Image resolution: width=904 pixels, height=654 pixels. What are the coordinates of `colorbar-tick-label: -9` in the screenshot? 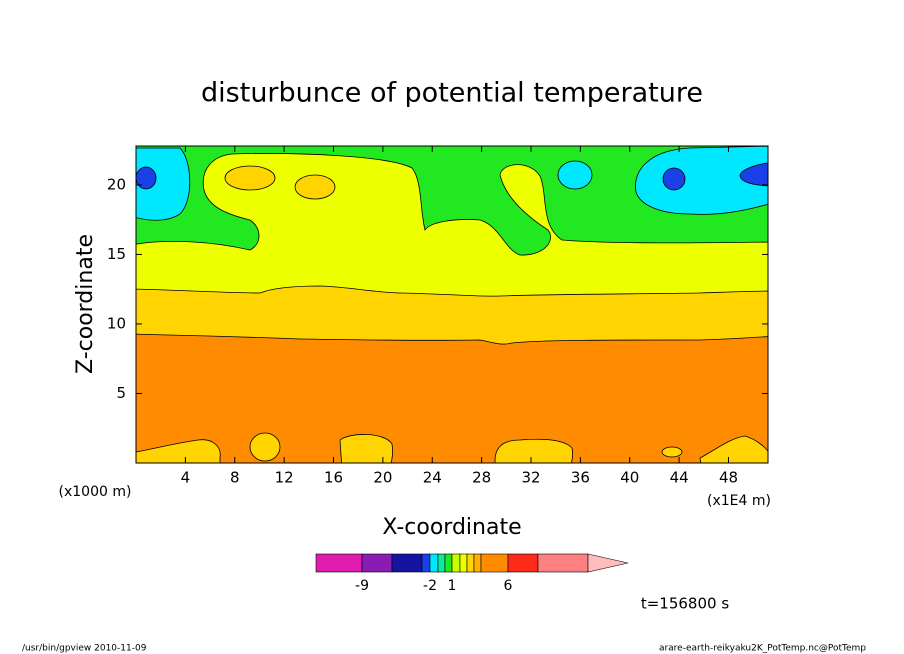 It's located at (362, 586).